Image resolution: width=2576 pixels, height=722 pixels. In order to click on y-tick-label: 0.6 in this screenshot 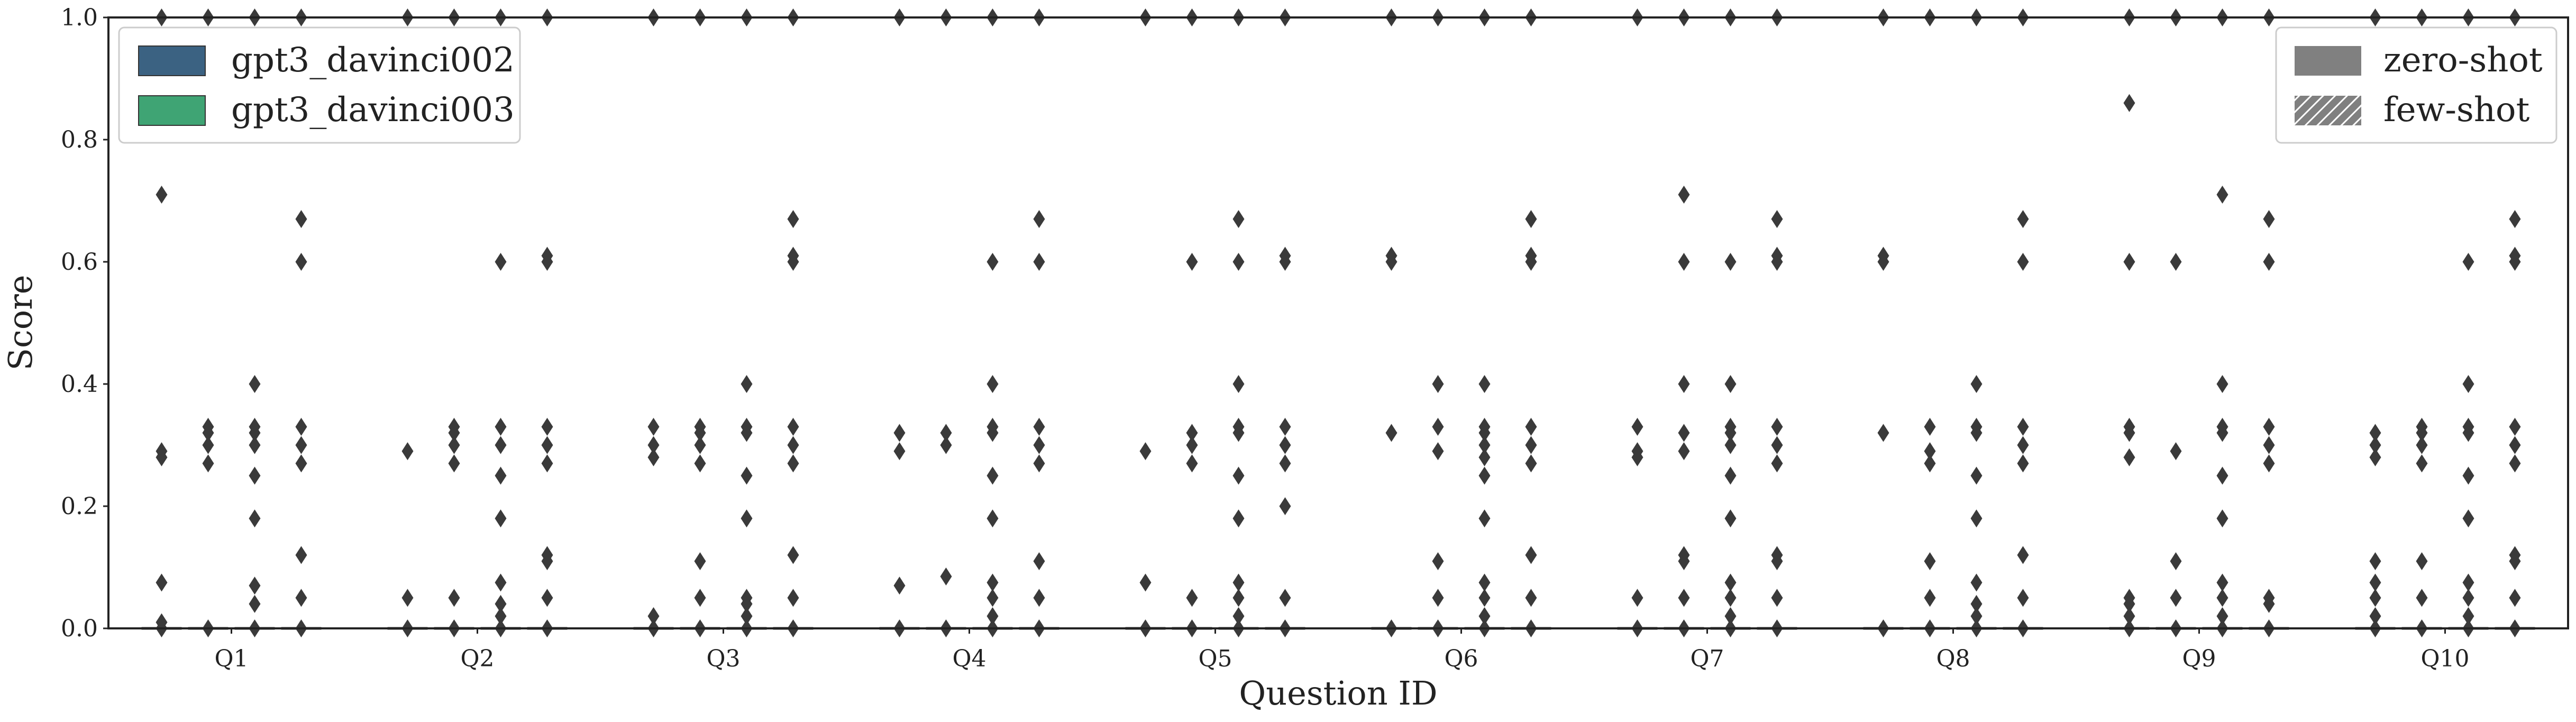, I will do `click(79, 262)`.